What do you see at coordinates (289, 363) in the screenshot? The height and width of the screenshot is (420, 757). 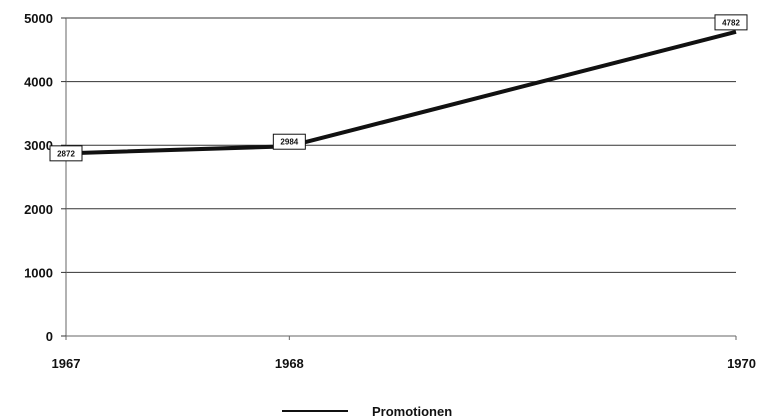 I see `x-tick-label: 1968` at bounding box center [289, 363].